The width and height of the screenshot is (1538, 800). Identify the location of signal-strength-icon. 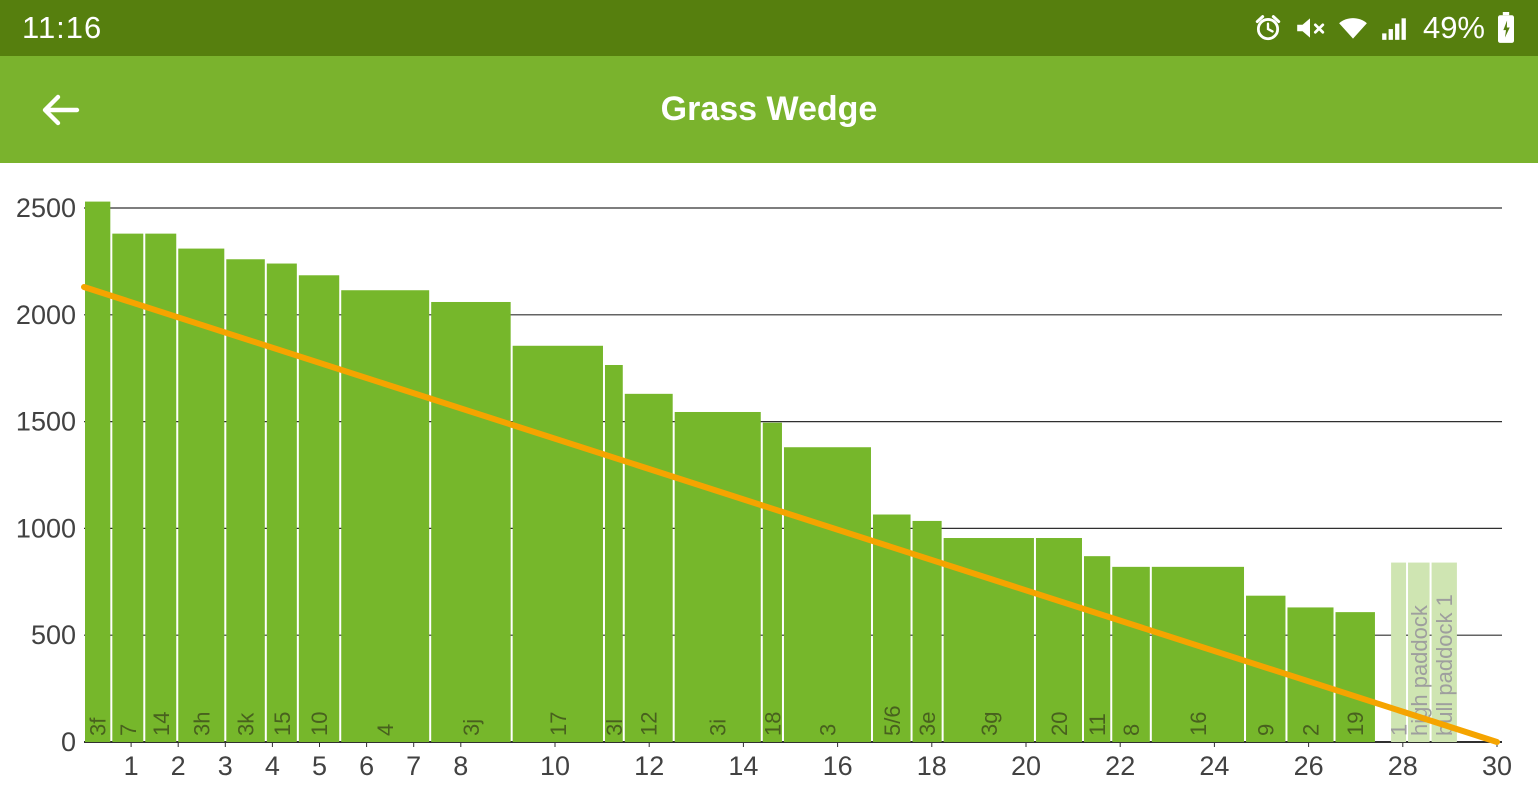
(1394, 29).